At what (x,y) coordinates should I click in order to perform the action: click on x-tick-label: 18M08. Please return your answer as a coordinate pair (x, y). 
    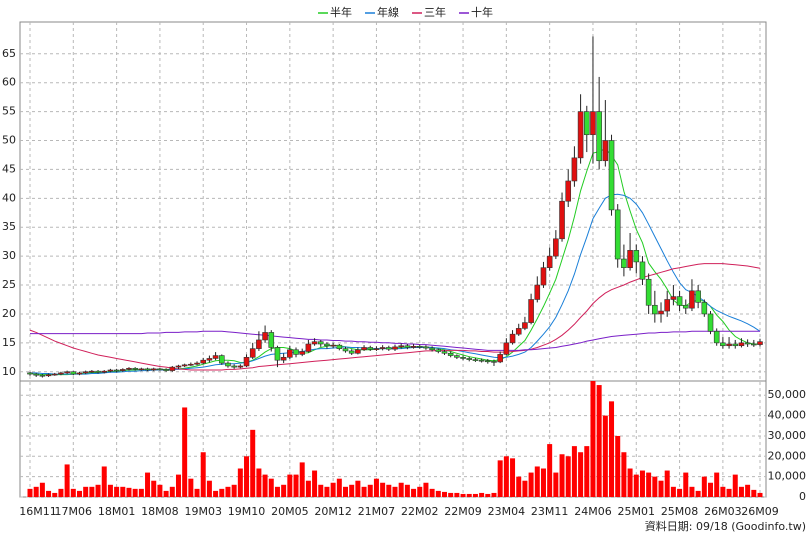
    Looking at the image, I should click on (160, 511).